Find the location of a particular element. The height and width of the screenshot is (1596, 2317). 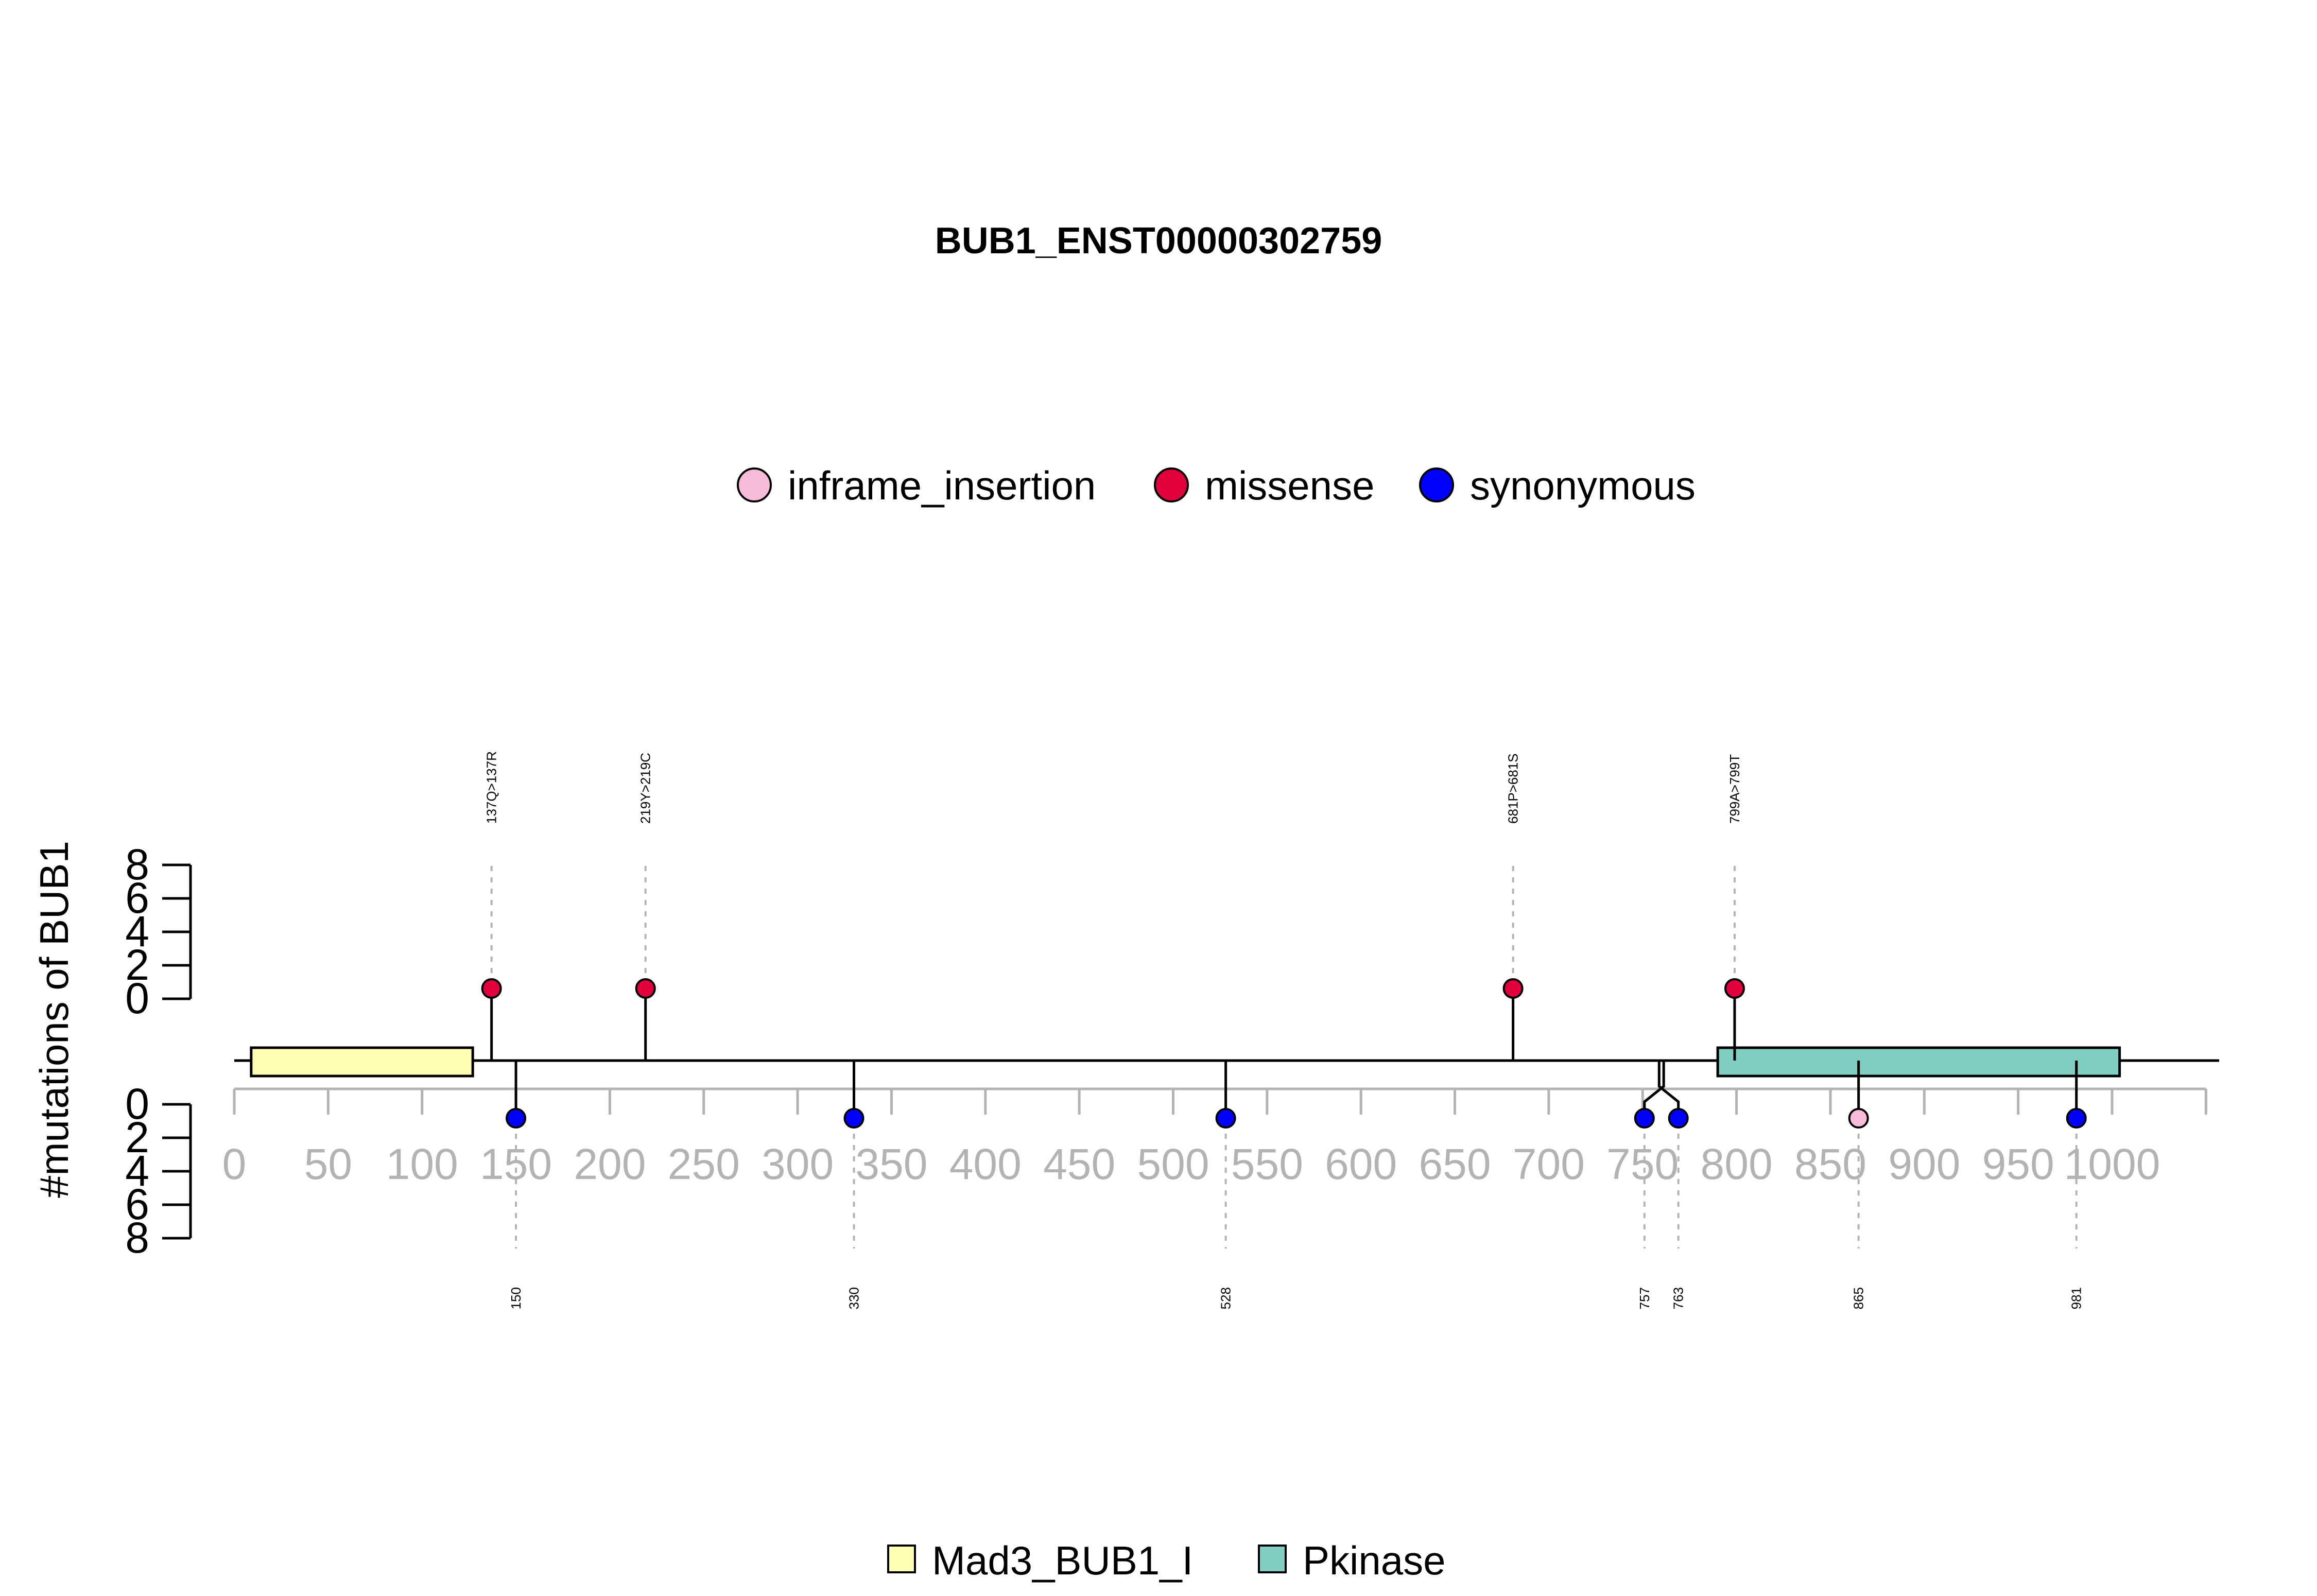

x-tick-label: 500 is located at coordinates (1173, 1164).